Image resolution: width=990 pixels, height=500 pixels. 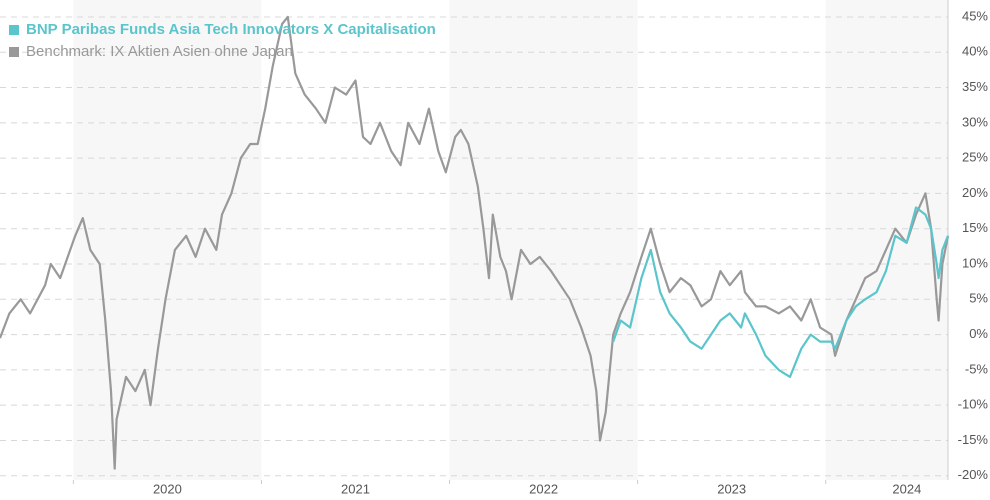 What do you see at coordinates (977, 368) in the screenshot?
I see `y-tick-label: -5%` at bounding box center [977, 368].